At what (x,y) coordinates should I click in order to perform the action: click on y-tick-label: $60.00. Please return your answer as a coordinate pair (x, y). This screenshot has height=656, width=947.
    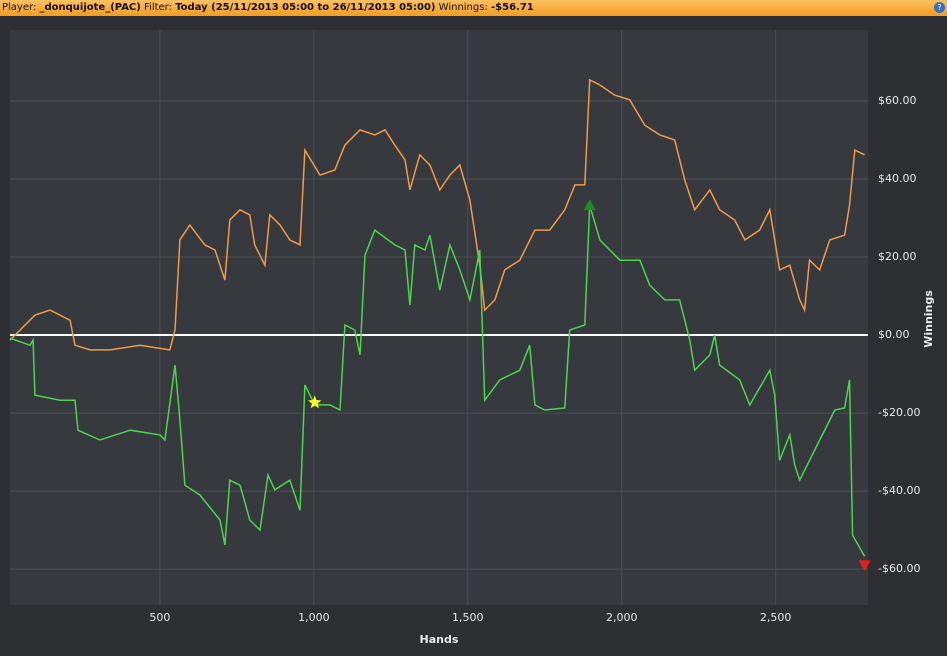
    Looking at the image, I should click on (897, 100).